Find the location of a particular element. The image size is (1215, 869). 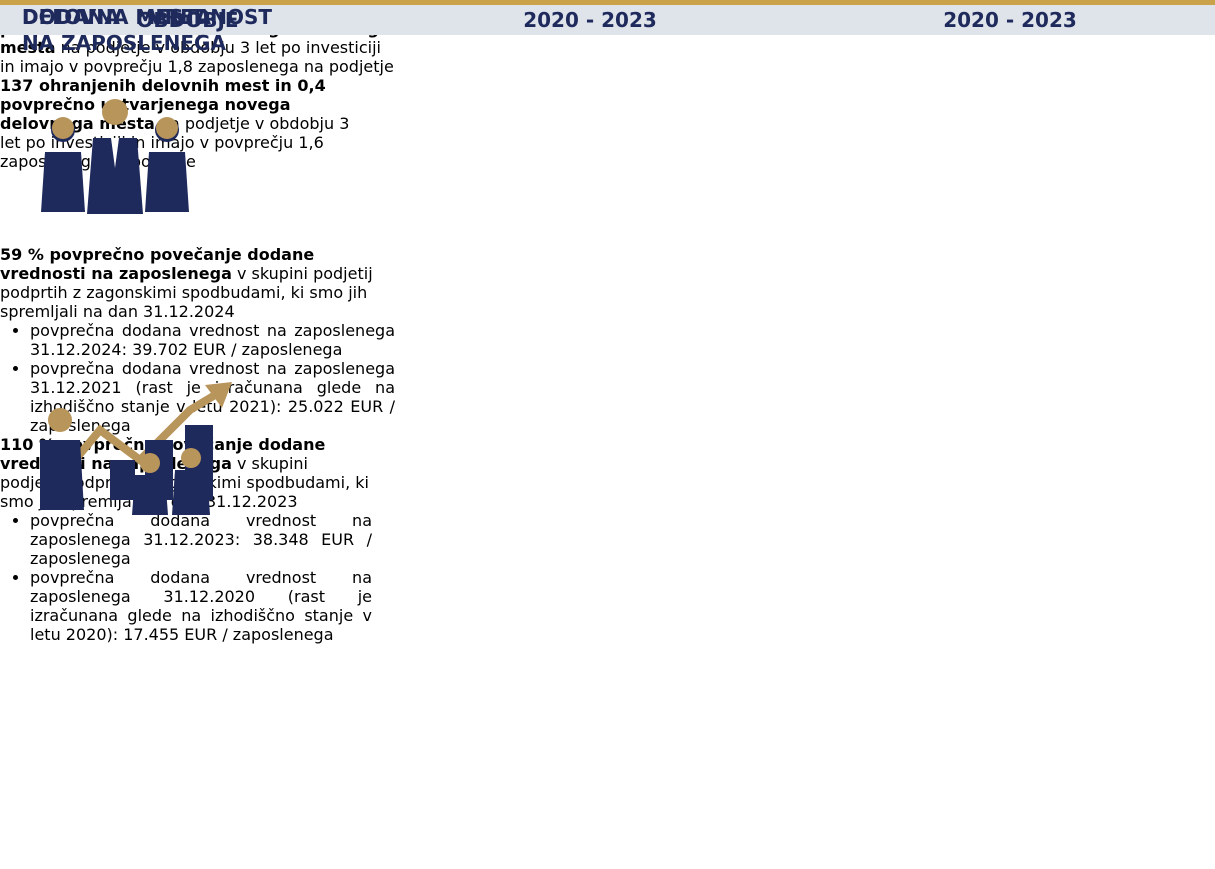

row-label: DODANA VREDNOST NA ZAPOSLENEGA is located at coordinates (147, 30).